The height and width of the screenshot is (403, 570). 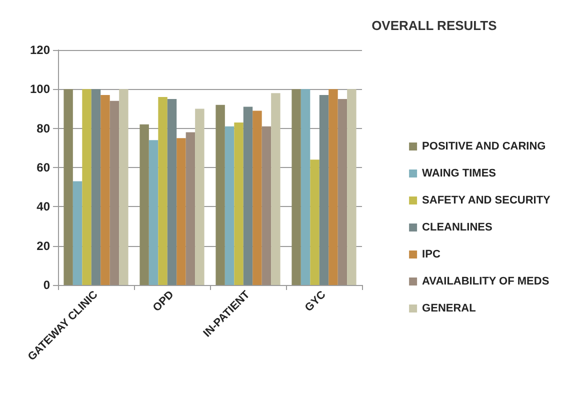 What do you see at coordinates (486, 282) in the screenshot?
I see `legend-label: AVAILABILITY OF MEDS` at bounding box center [486, 282].